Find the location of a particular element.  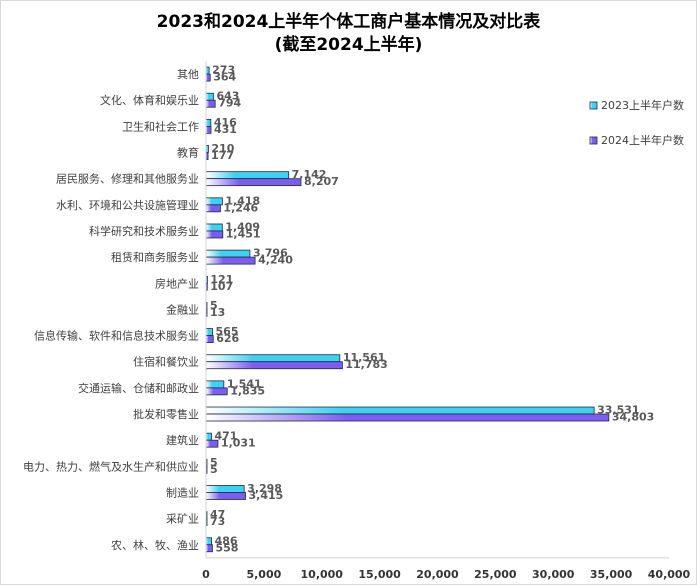

data-label-2023: 7,142 is located at coordinates (309, 174).